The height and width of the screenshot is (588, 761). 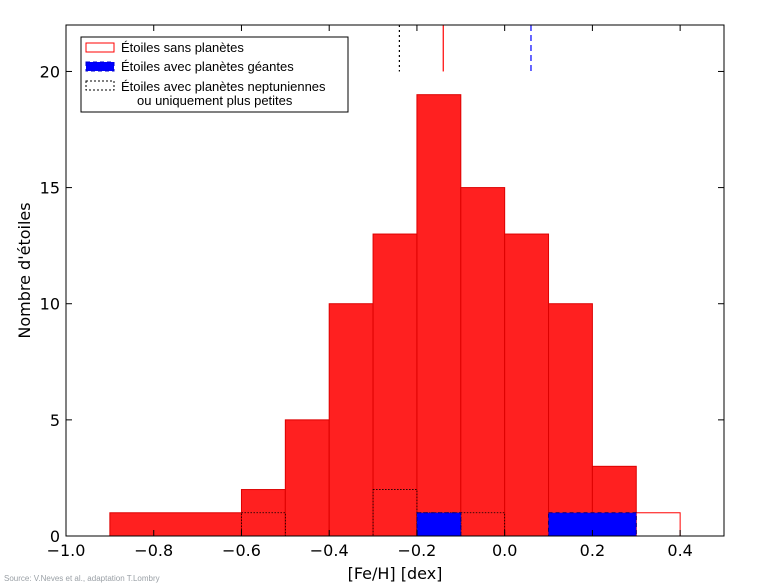 What do you see at coordinates (215, 100) in the screenshot?
I see `legend-label-smaller-planets: ou uniquement plus petites` at bounding box center [215, 100].